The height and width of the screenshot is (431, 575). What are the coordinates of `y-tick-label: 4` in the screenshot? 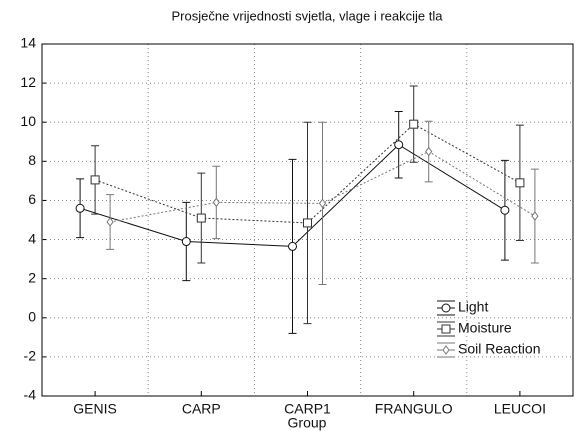 It's located at (32, 238).